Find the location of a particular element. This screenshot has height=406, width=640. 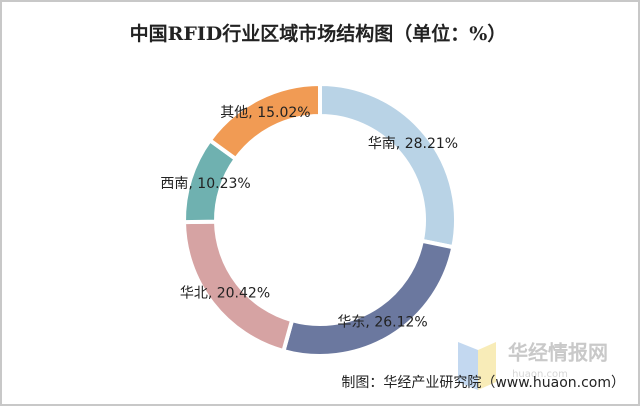

watermark: 华经情报网 is located at coordinates (558, 353).